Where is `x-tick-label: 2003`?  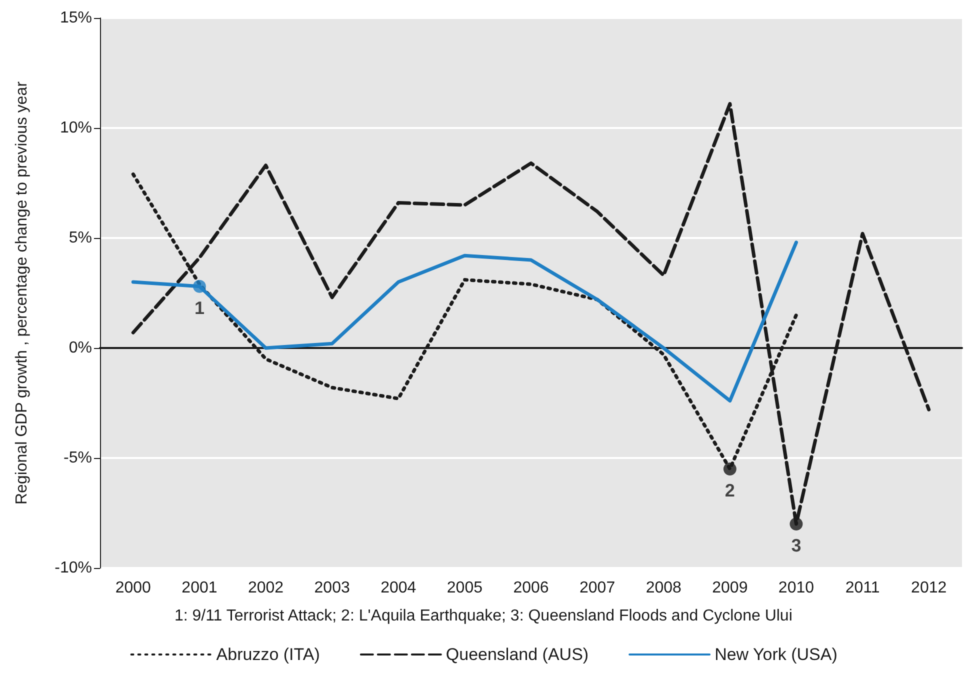 x-tick-label: 2003 is located at coordinates (332, 588).